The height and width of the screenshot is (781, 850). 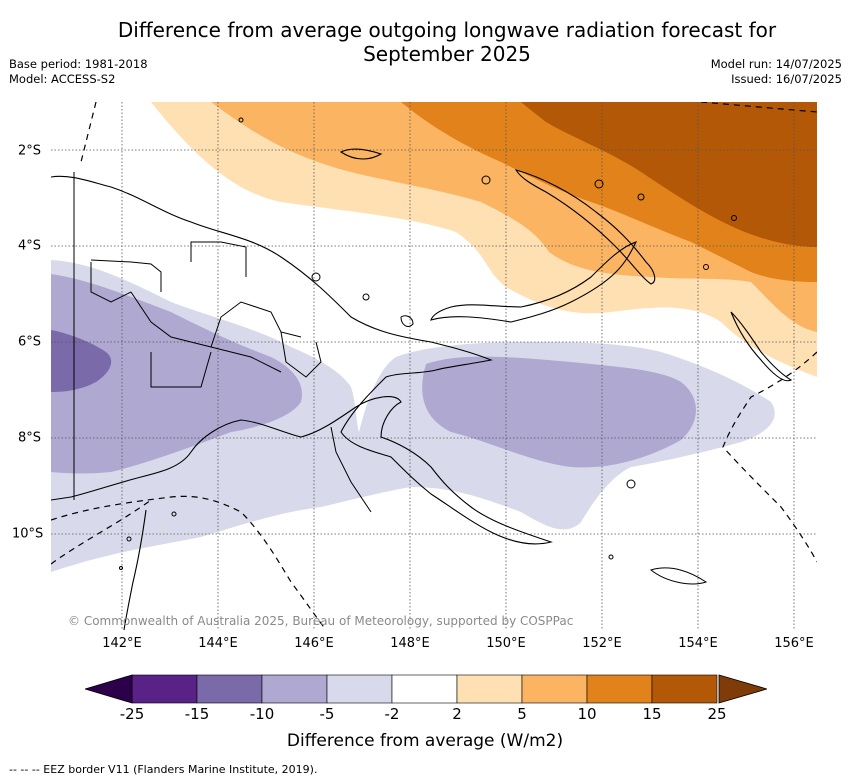 I want to click on lat-label-6s: 6°S, so click(x=30, y=342).